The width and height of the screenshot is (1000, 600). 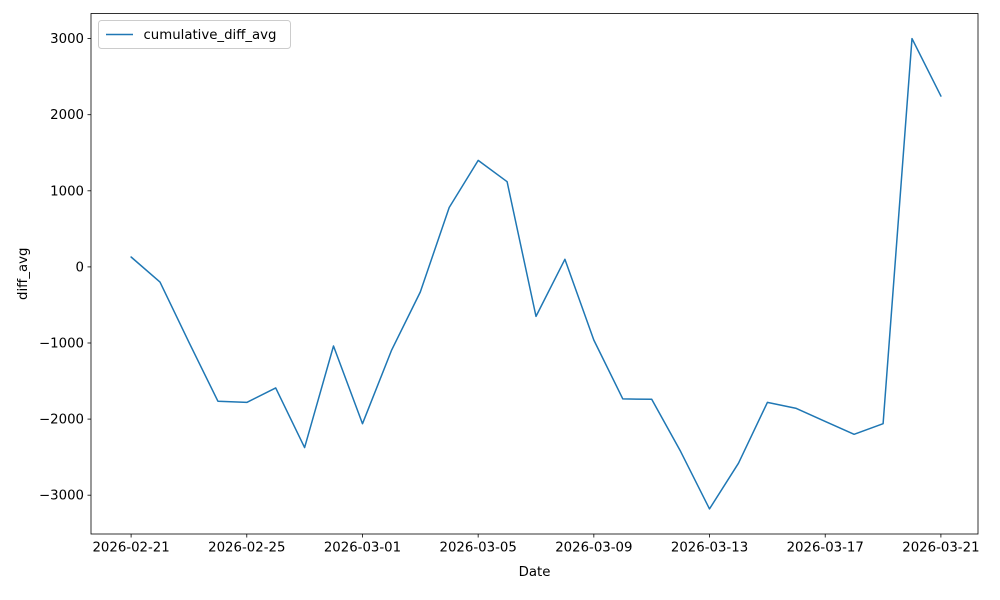 I want to click on y-tick-label: 3000, so click(x=67, y=39).